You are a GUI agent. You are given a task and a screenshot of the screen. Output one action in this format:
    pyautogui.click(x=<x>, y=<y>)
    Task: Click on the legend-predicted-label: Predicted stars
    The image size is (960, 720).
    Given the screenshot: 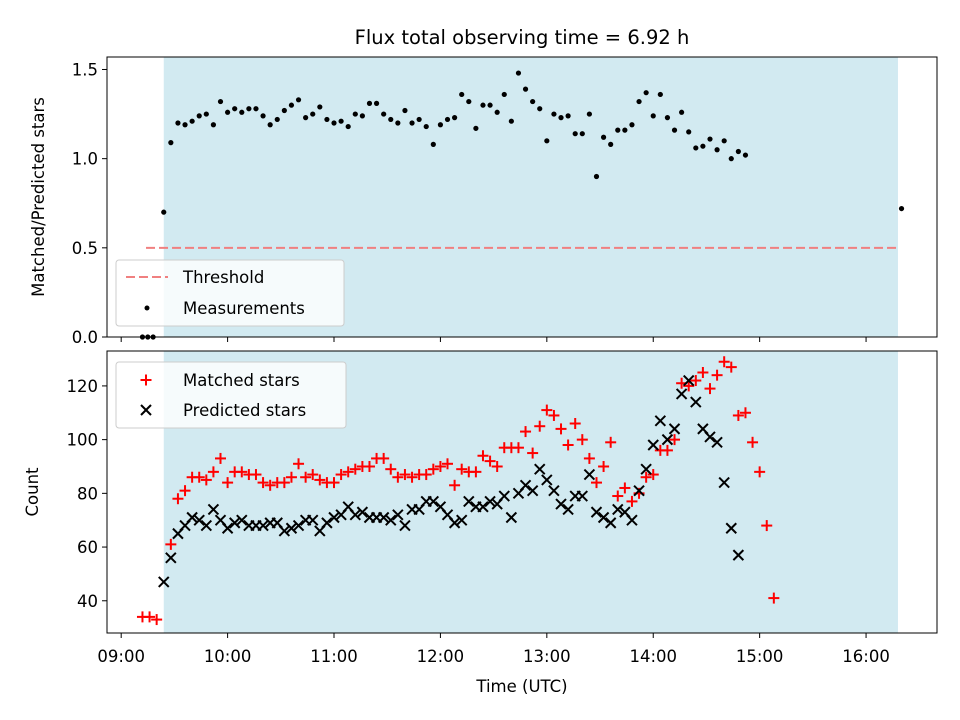 What is the action you would take?
    pyautogui.click(x=244, y=410)
    